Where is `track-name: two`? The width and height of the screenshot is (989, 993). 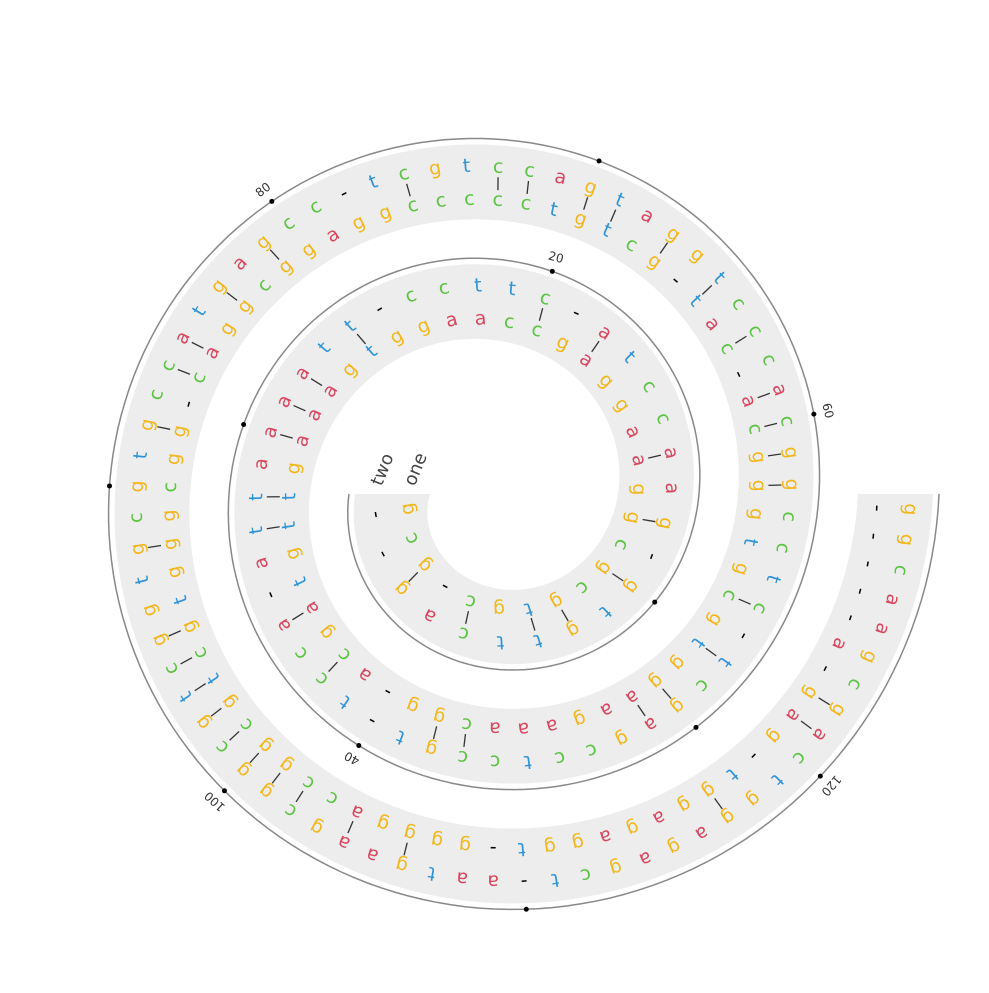
track-name: two is located at coordinates (383, 469).